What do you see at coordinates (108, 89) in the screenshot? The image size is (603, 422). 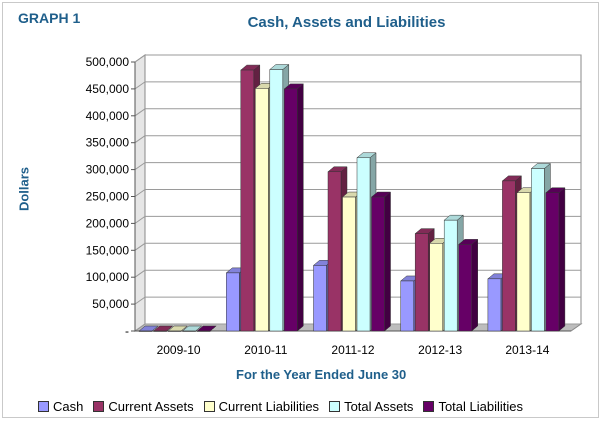 I see `y-tick-label: 450,000` at bounding box center [108, 89].